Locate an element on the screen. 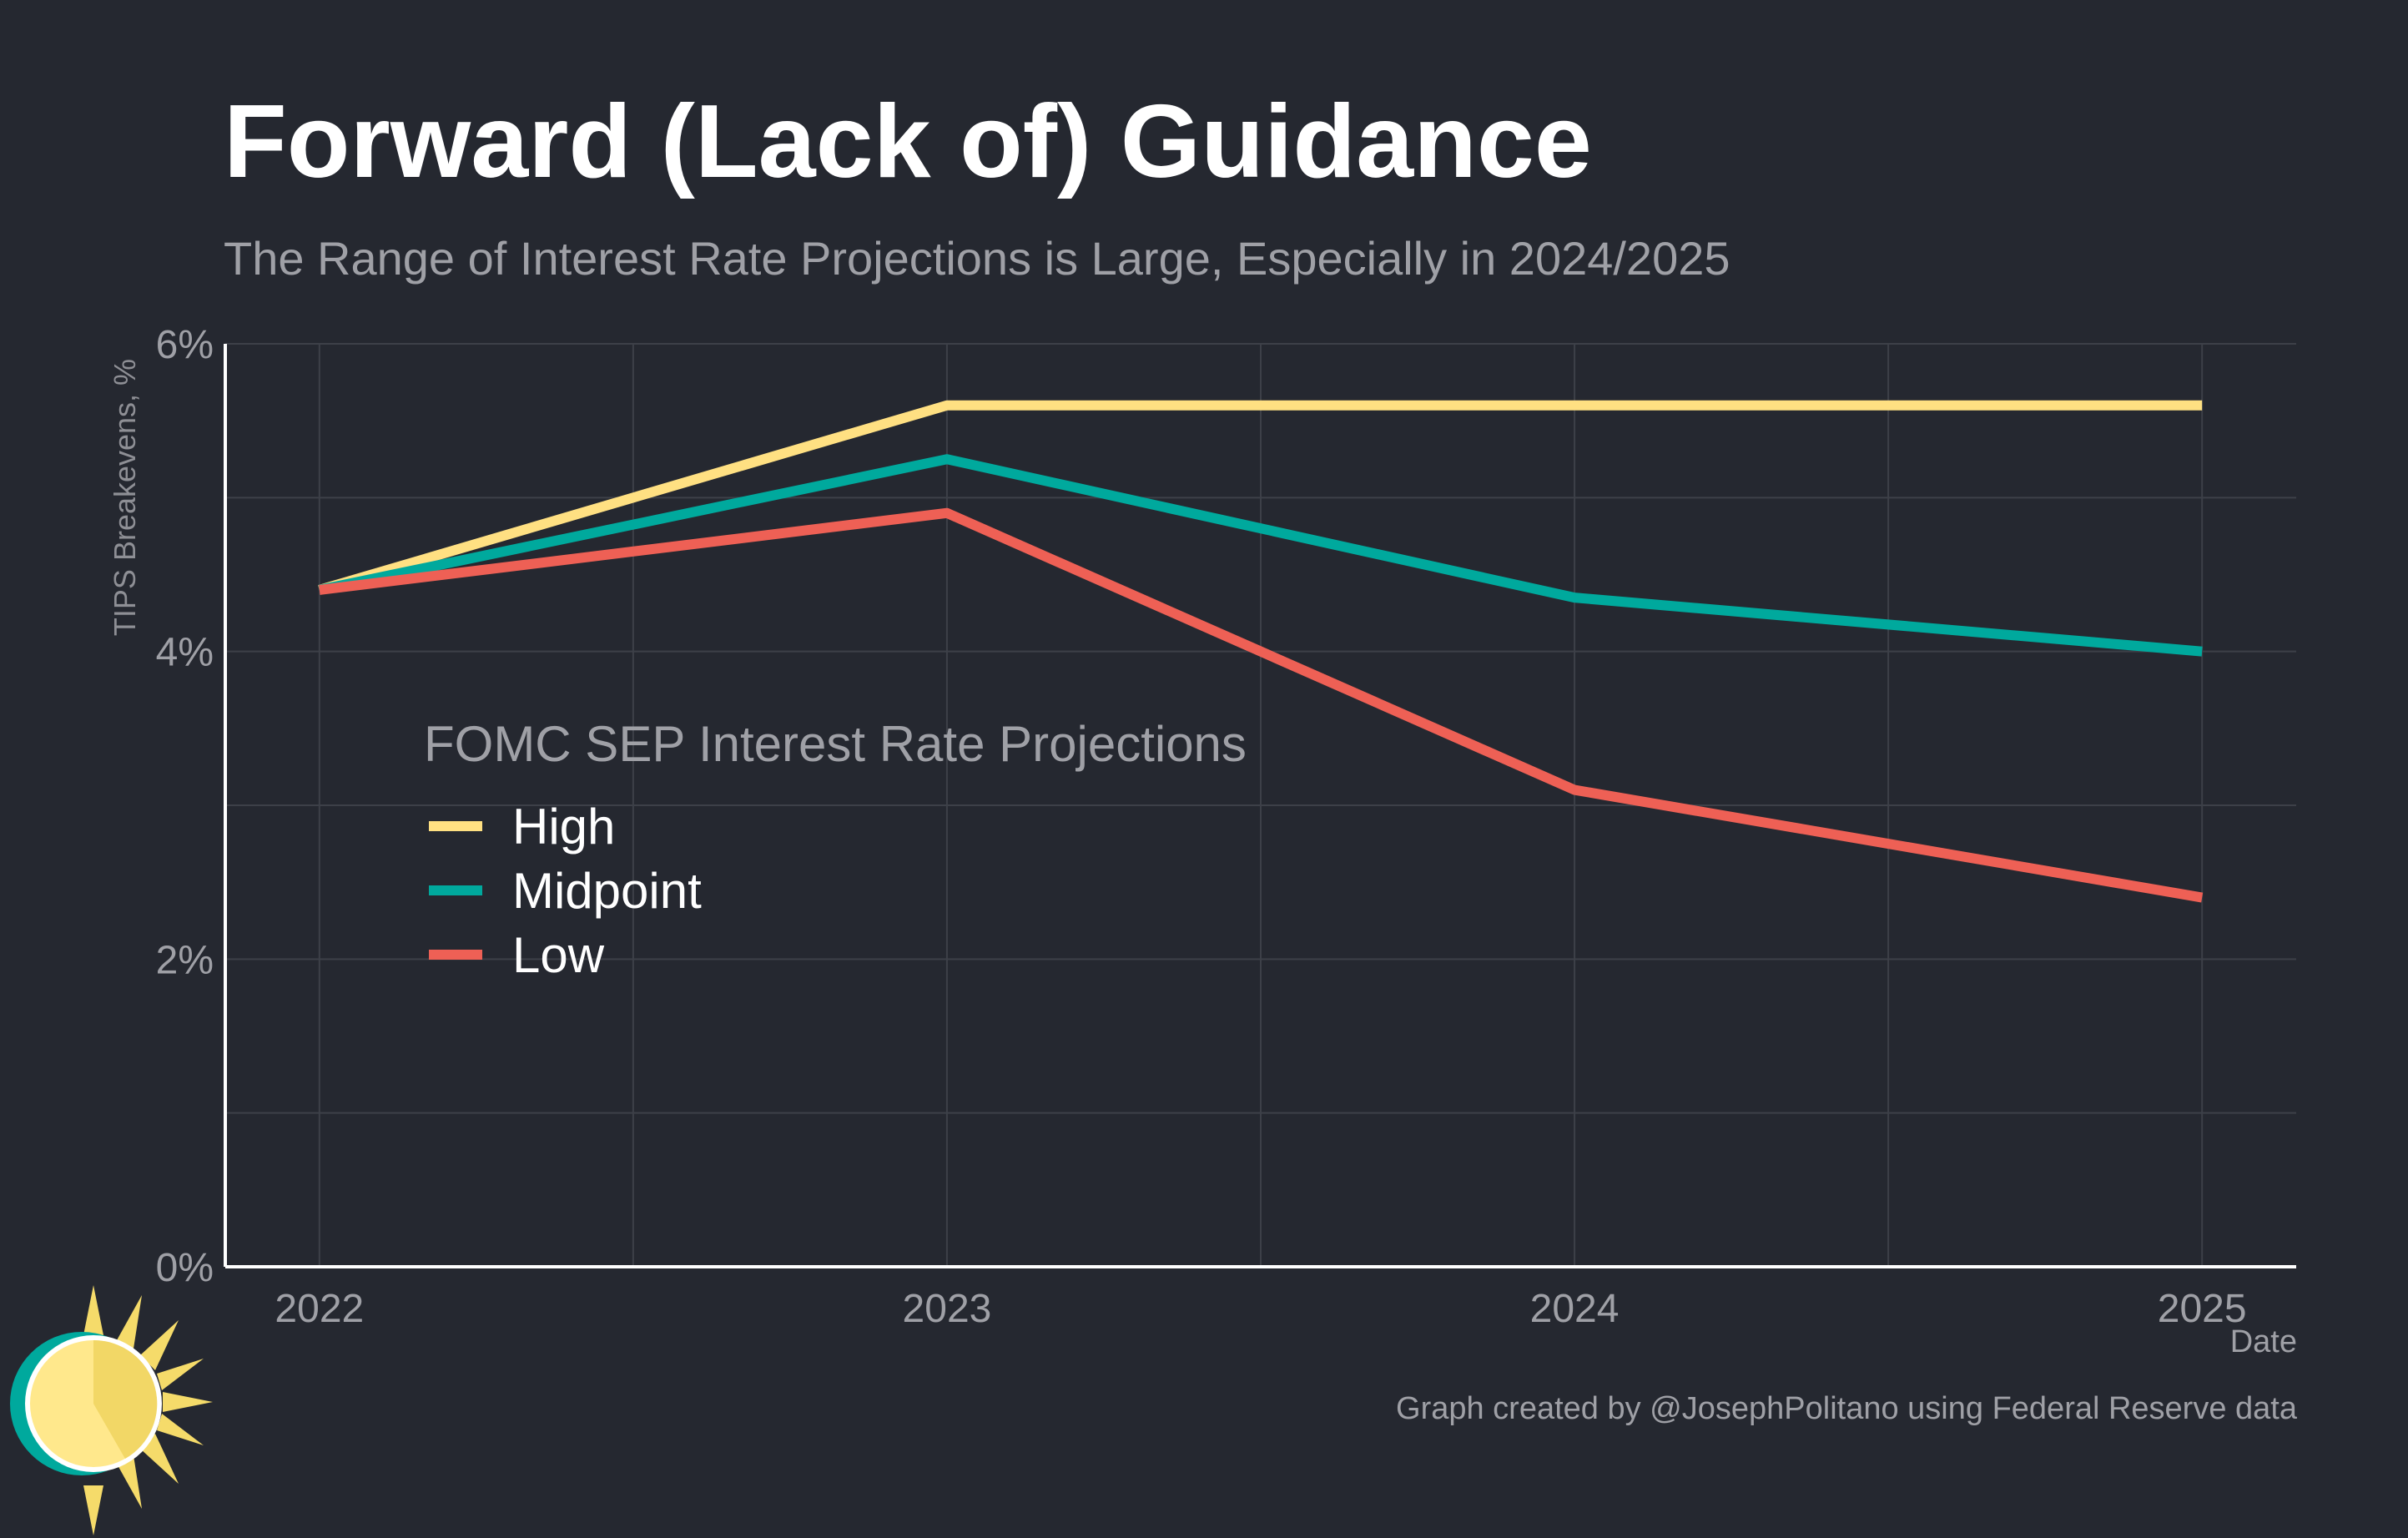 This screenshot has height=1538, width=2408. chart-title: Forward (Lack of) Guidance is located at coordinates (908, 141).